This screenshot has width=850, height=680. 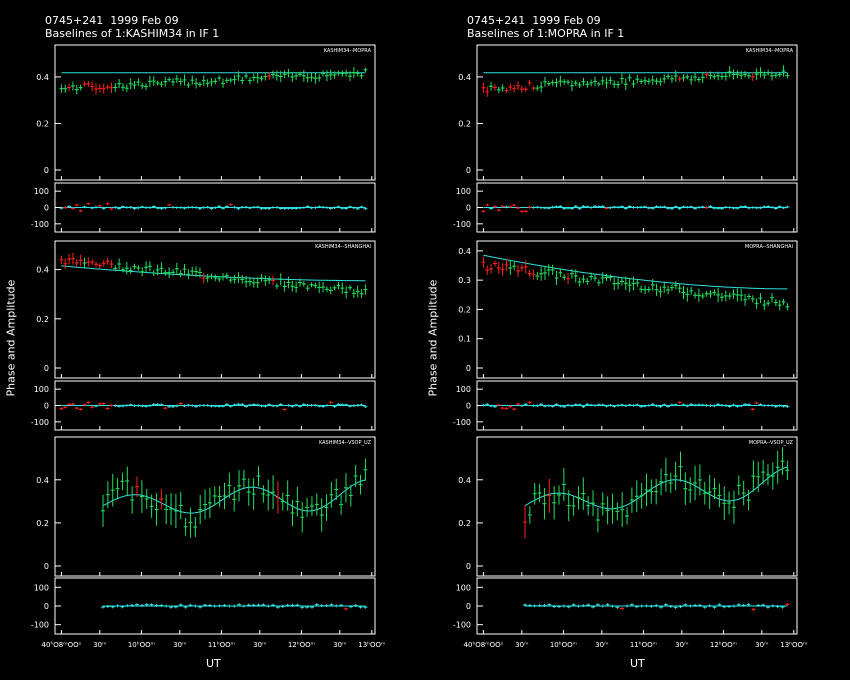 What do you see at coordinates (213, 663) in the screenshot?
I see `left-xlabel: UT` at bounding box center [213, 663].